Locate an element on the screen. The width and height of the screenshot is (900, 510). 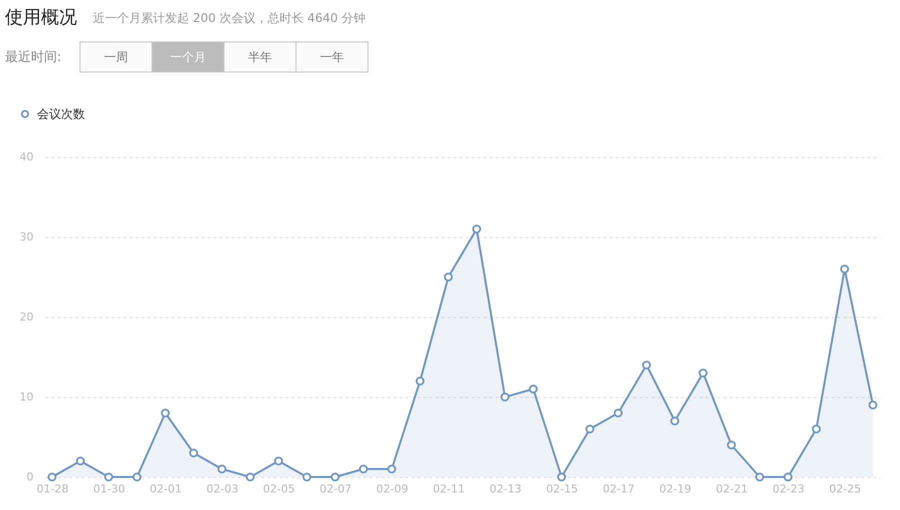
x-tick-label: 02-19 is located at coordinates (675, 489).